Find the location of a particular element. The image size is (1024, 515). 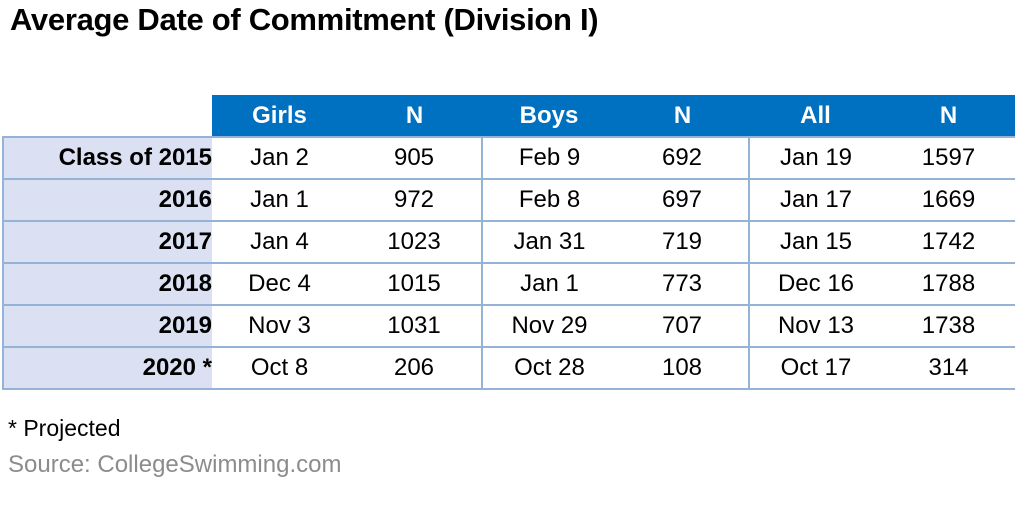

col-header-boys: Boys is located at coordinates (549, 116).